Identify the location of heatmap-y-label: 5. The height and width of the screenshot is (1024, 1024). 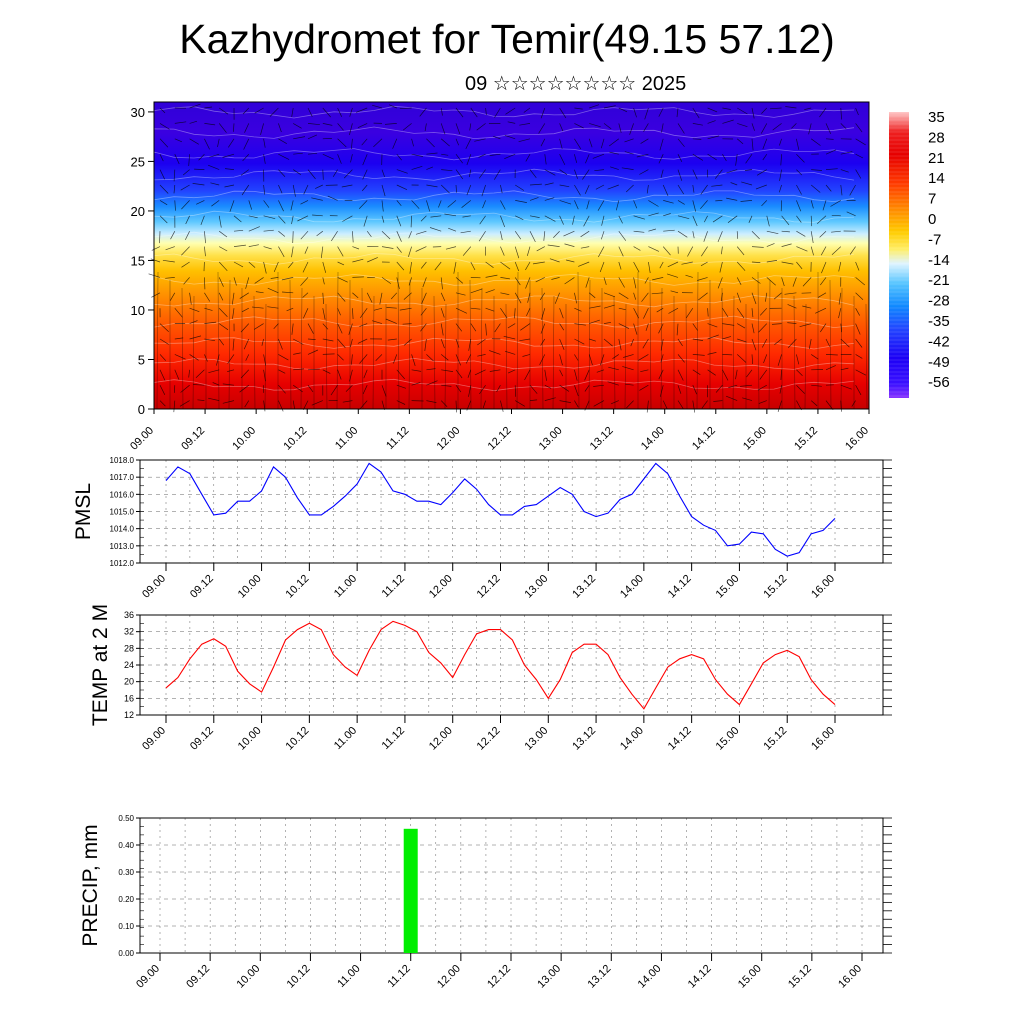
(141, 359).